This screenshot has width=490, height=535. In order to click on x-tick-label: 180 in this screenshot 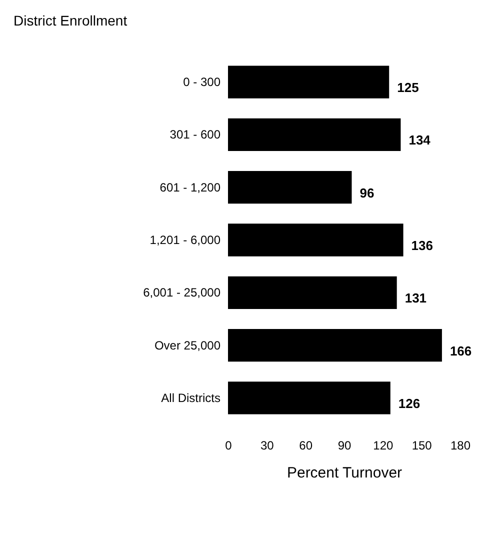, I will do `click(460, 445)`.